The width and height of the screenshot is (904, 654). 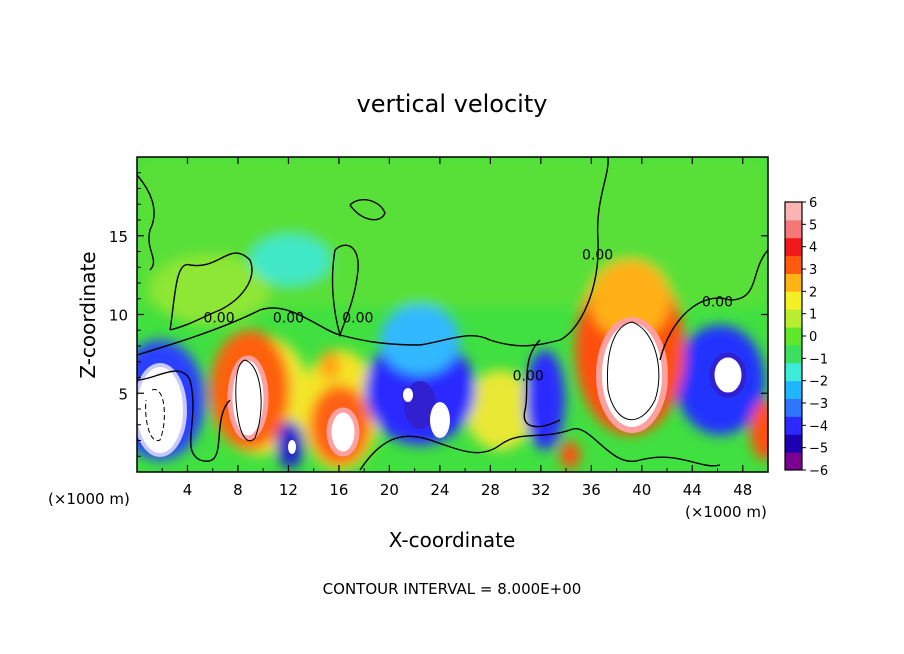 What do you see at coordinates (452, 589) in the screenshot?
I see `contour-interval-footer: CONTOUR INTERVAL = 8.000E+00` at bounding box center [452, 589].